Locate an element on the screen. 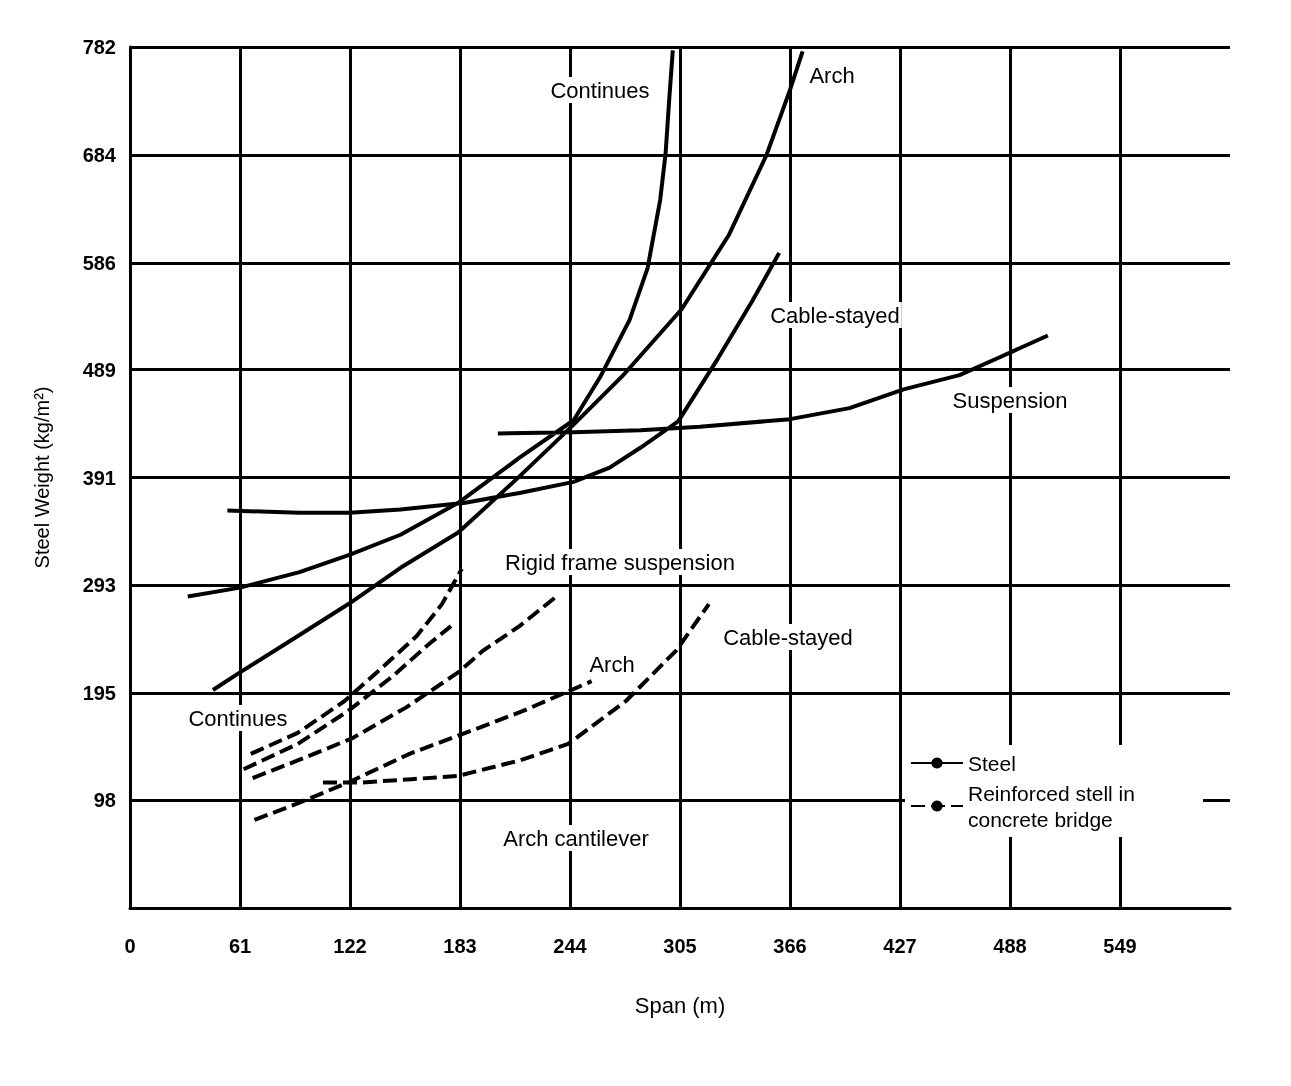  x-tick-label: 61 is located at coordinates (240, 946).